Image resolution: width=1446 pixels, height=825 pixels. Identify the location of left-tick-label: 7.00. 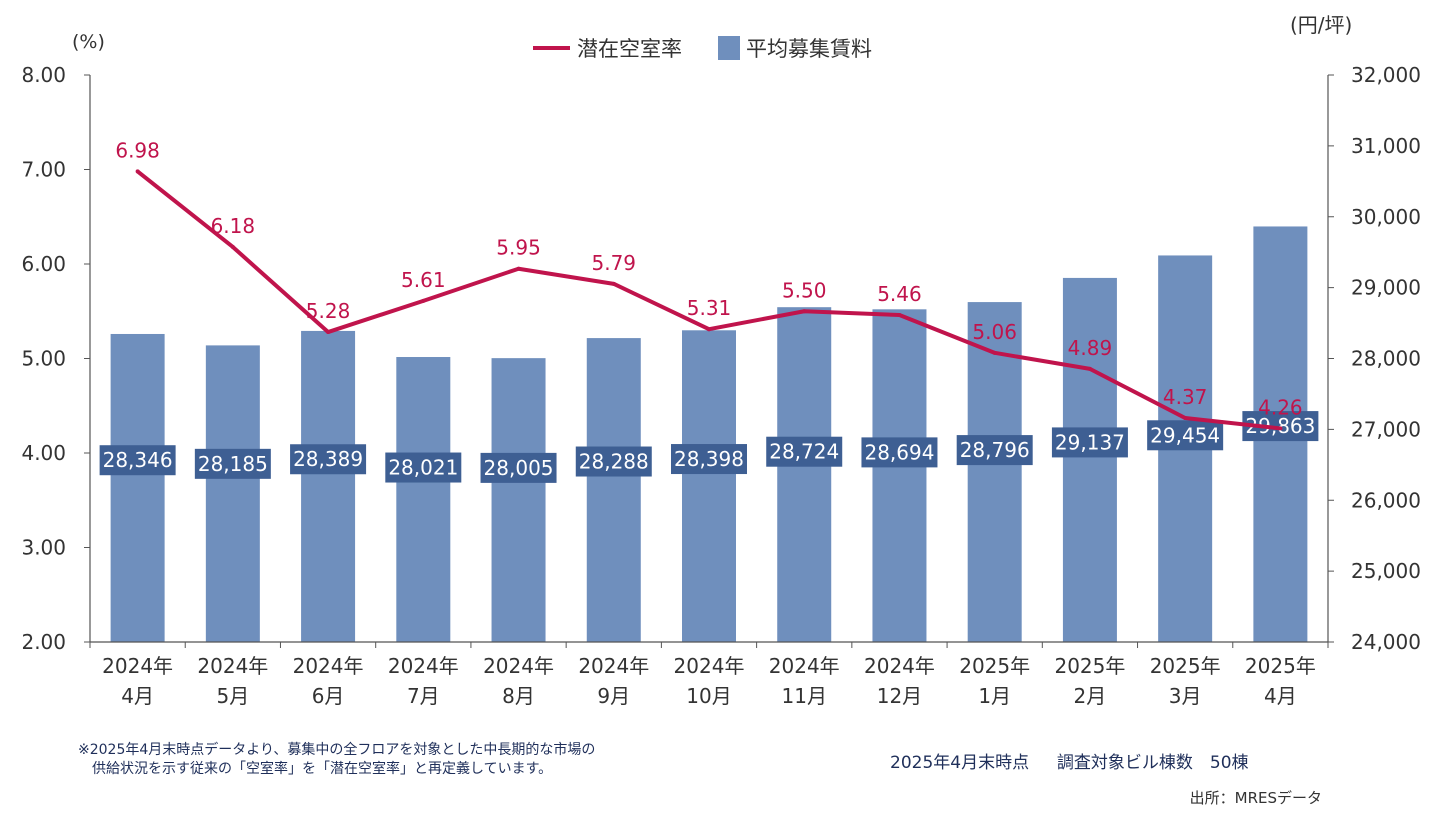
(43, 170).